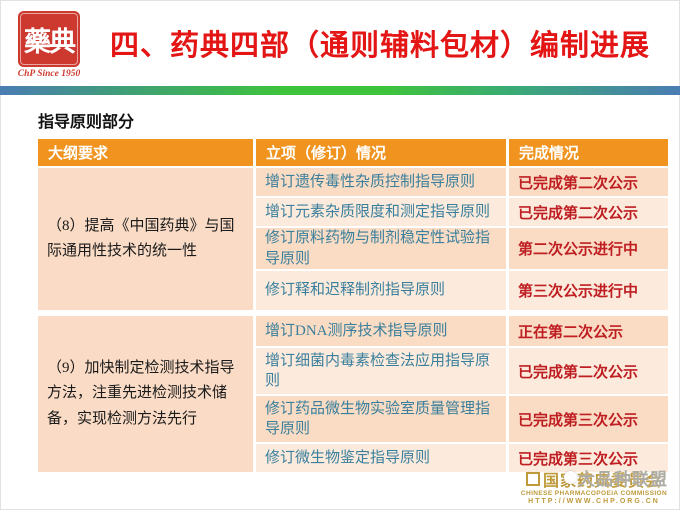  Describe the element at coordinates (588, 290) in the screenshot. I see `status-cell: 第三次公示进行中` at that location.